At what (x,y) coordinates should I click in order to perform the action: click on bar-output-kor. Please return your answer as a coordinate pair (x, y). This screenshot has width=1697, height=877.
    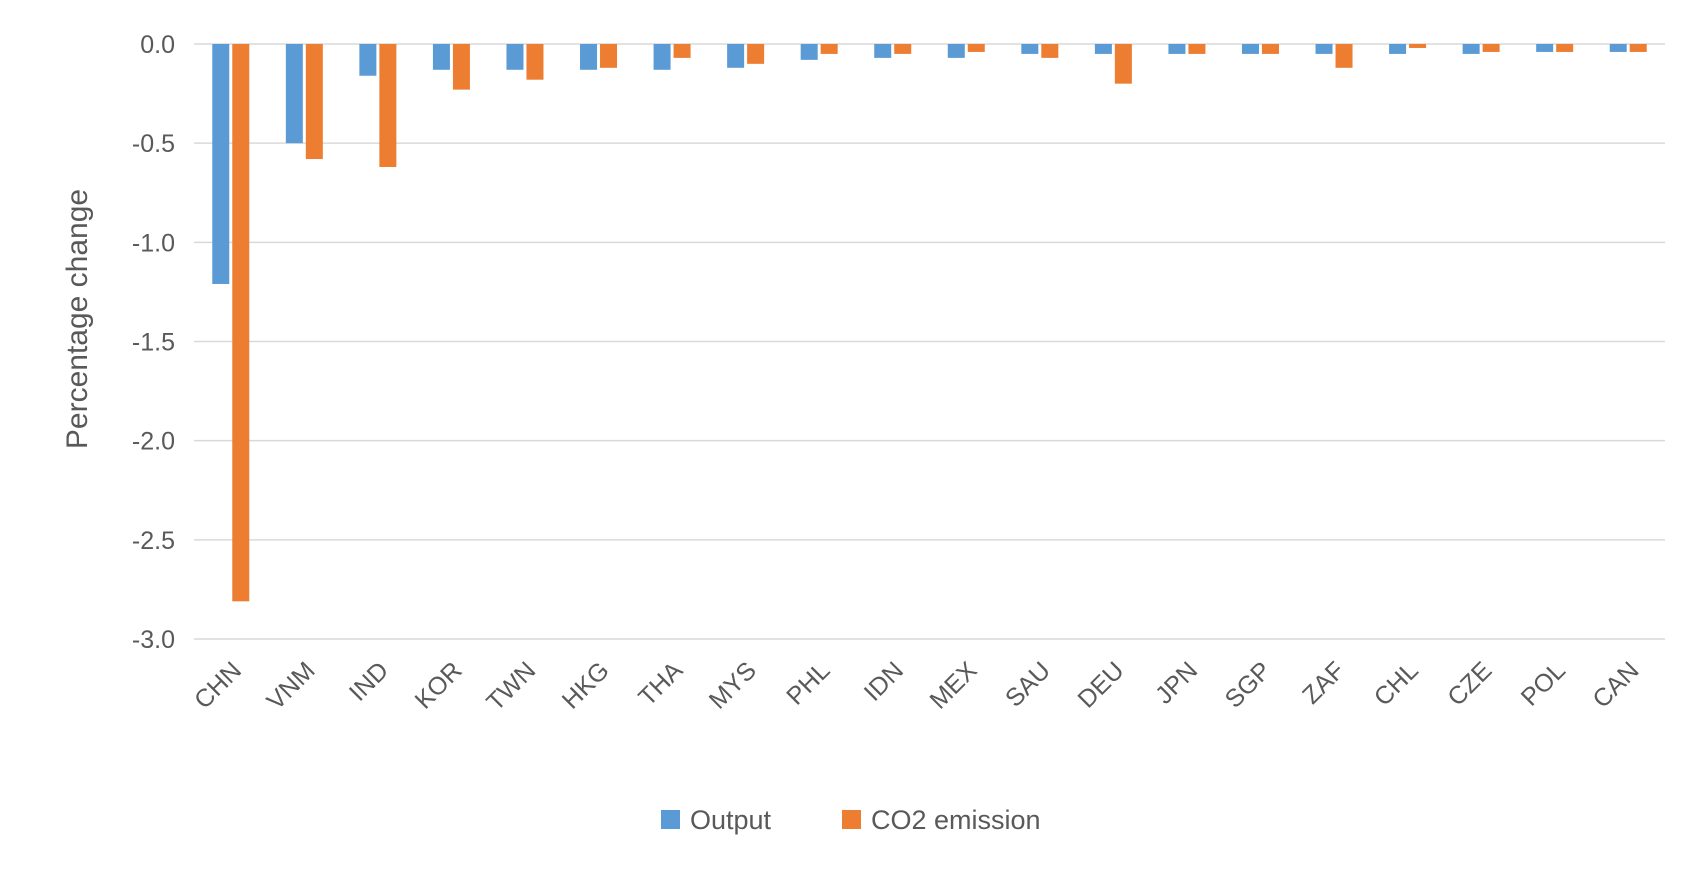
    Looking at the image, I should click on (441, 57).